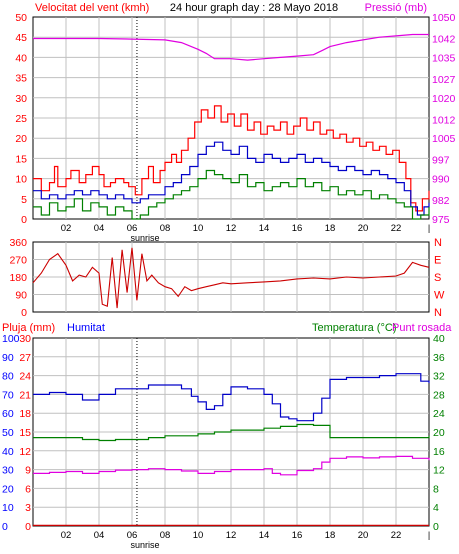 This screenshot has height=554, width=459. Describe the element at coordinates (18, 261) in the screenshot. I see `direction-tick-label: 270` at that location.